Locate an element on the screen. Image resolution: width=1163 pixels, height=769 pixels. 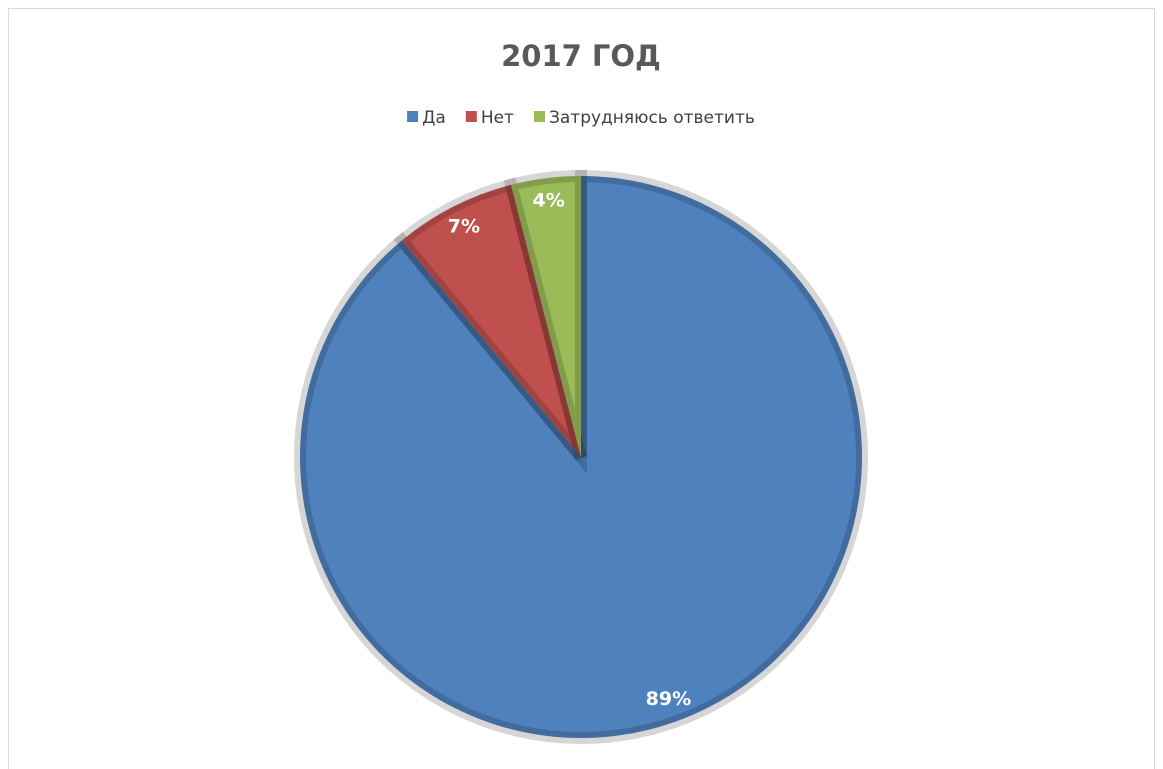
data-label: 89% is located at coordinates (668, 699).